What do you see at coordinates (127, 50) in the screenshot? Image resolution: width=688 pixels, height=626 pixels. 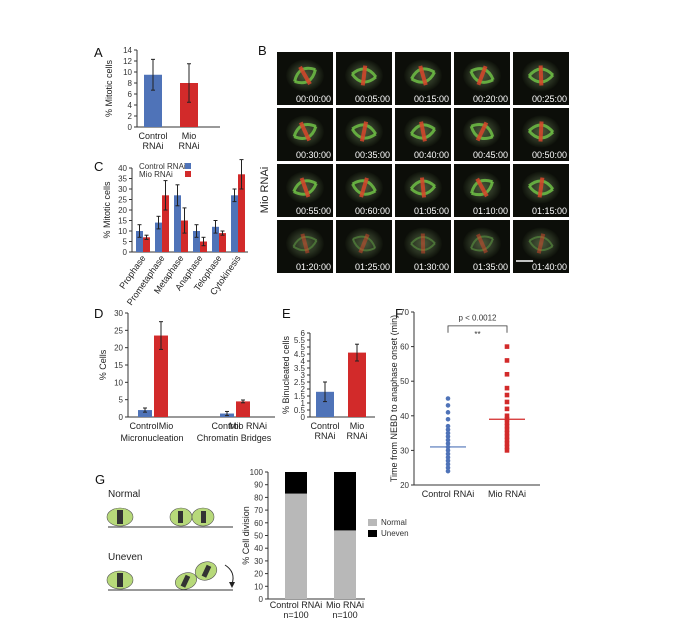 I see `y-tick-label: 14` at bounding box center [127, 50].